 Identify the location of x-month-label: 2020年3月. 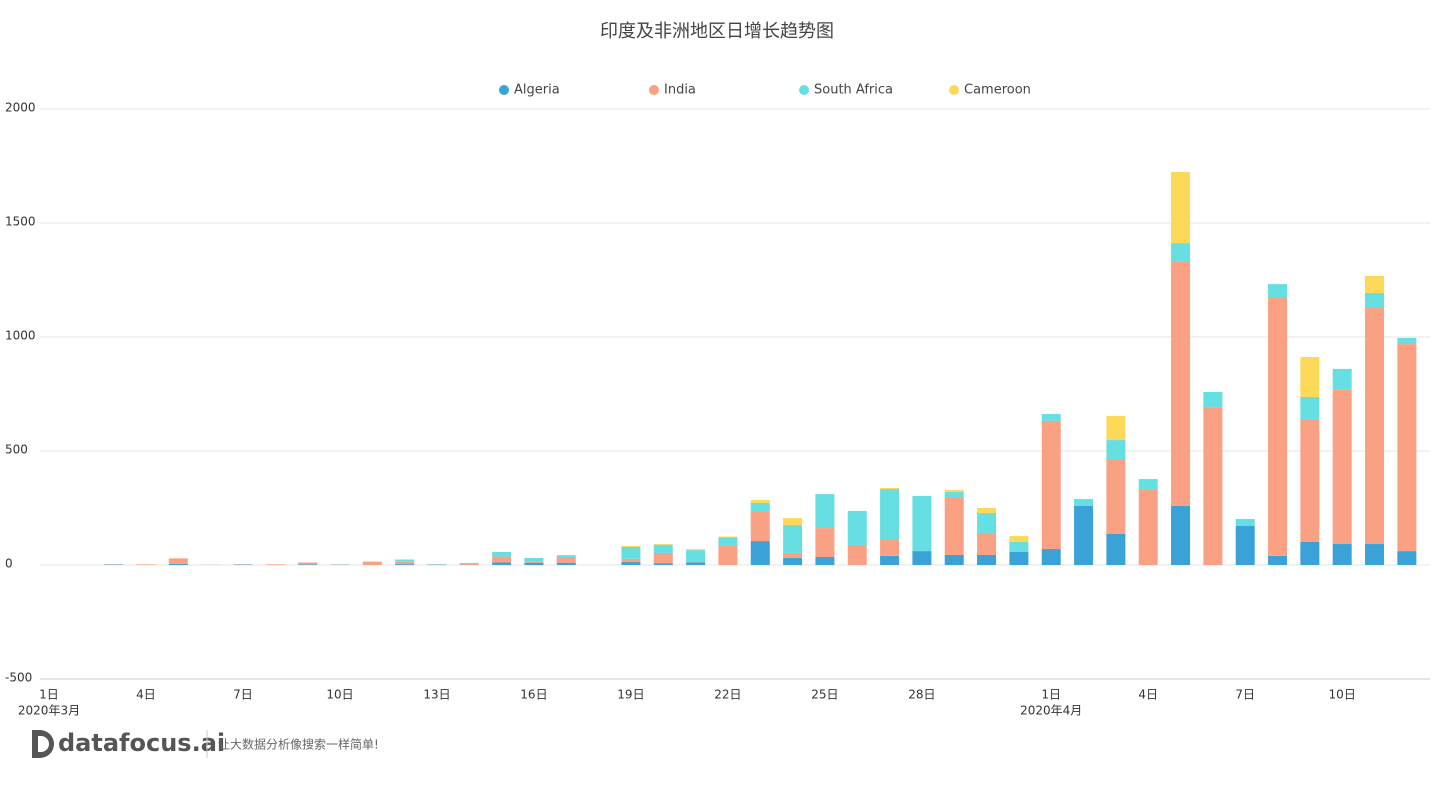
(49, 711).